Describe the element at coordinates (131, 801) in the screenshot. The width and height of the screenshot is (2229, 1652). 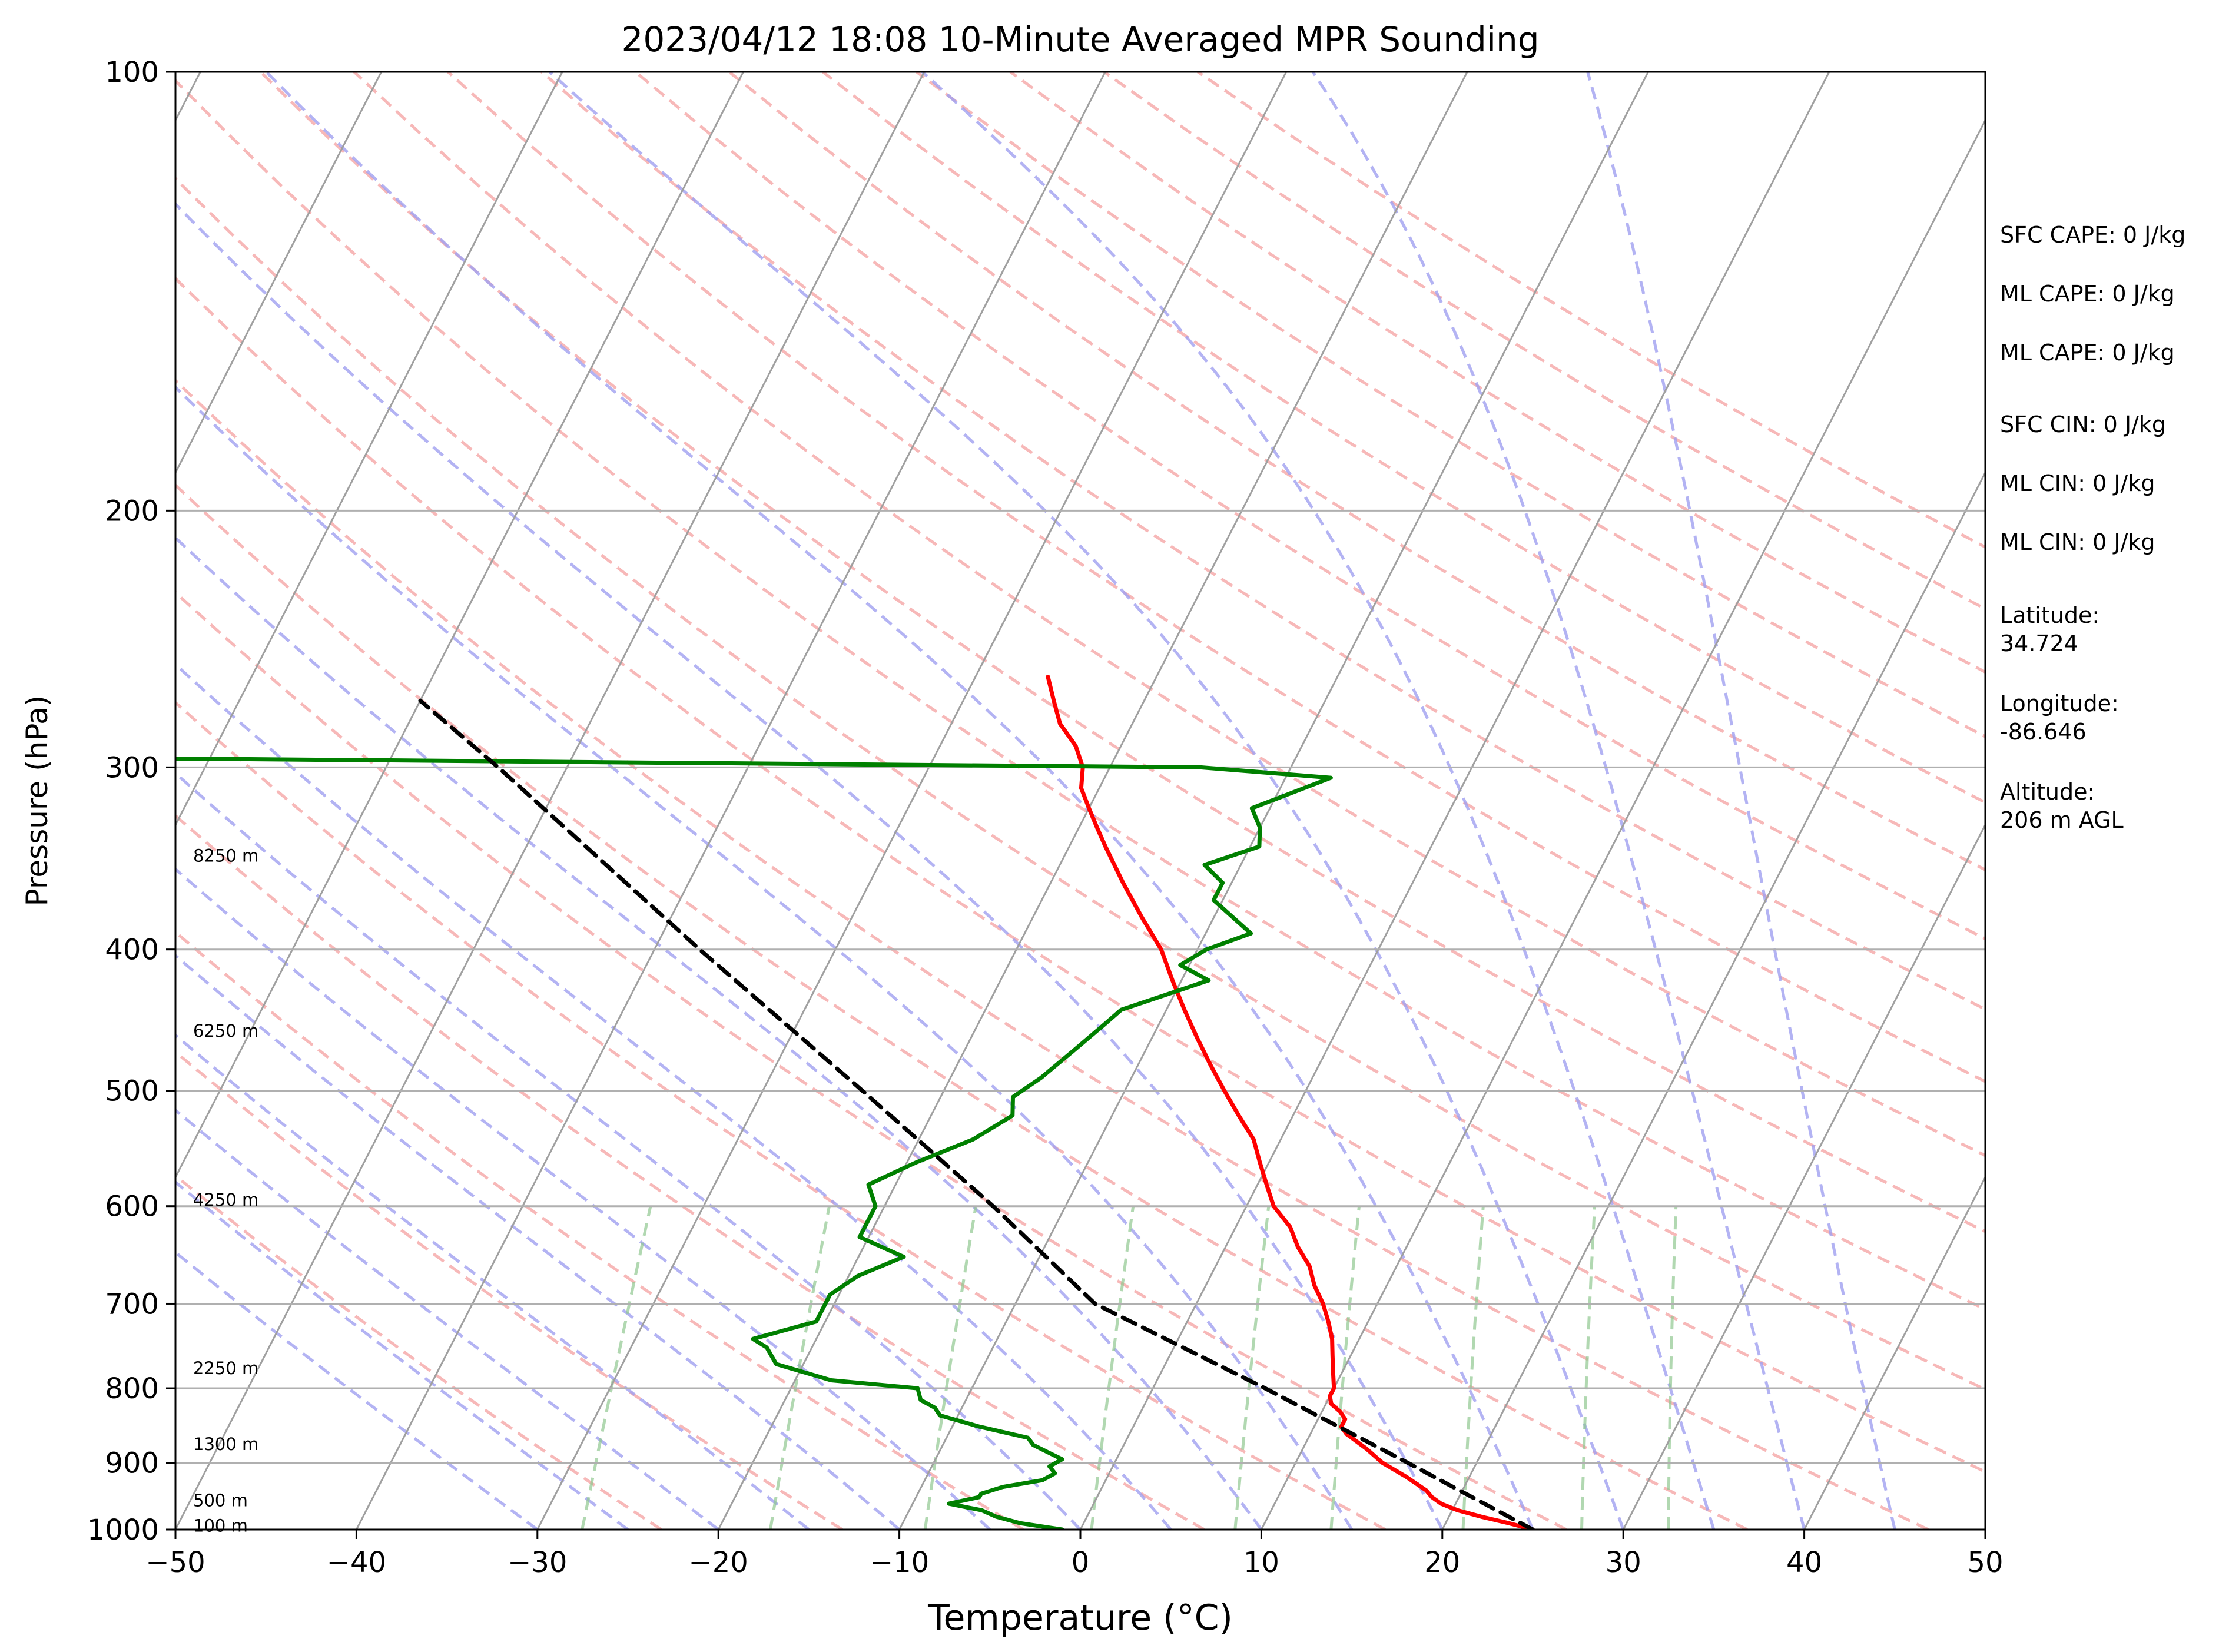
I see `y-axis: 100 200 300 400 500 600 700 800 900 1000` at that location.